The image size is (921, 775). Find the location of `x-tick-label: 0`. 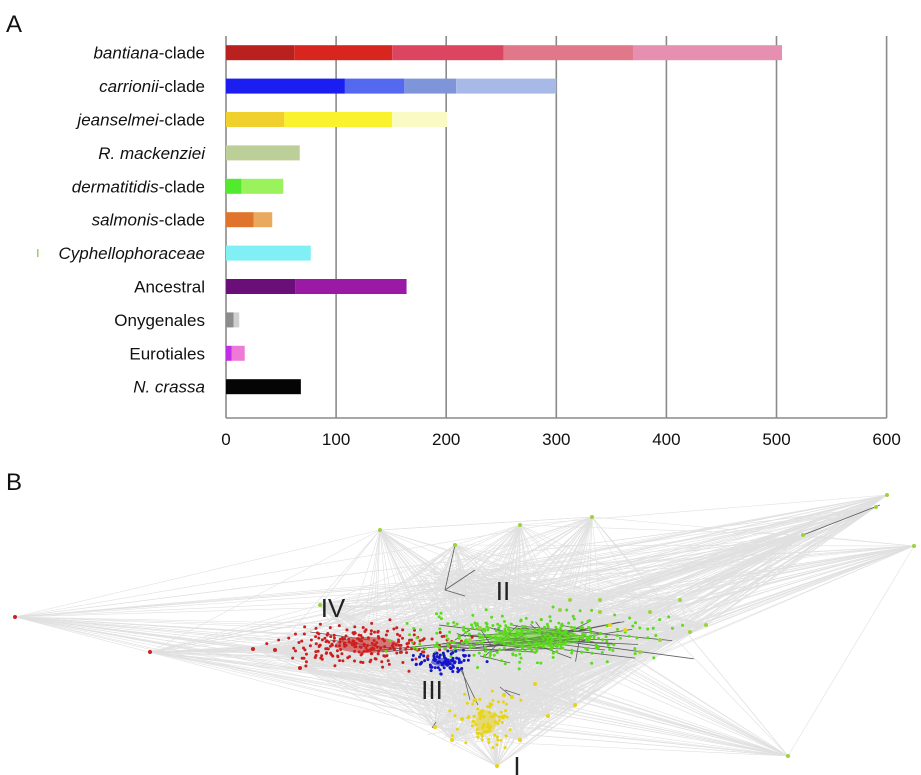

x-tick-label: 0 is located at coordinates (225, 439).